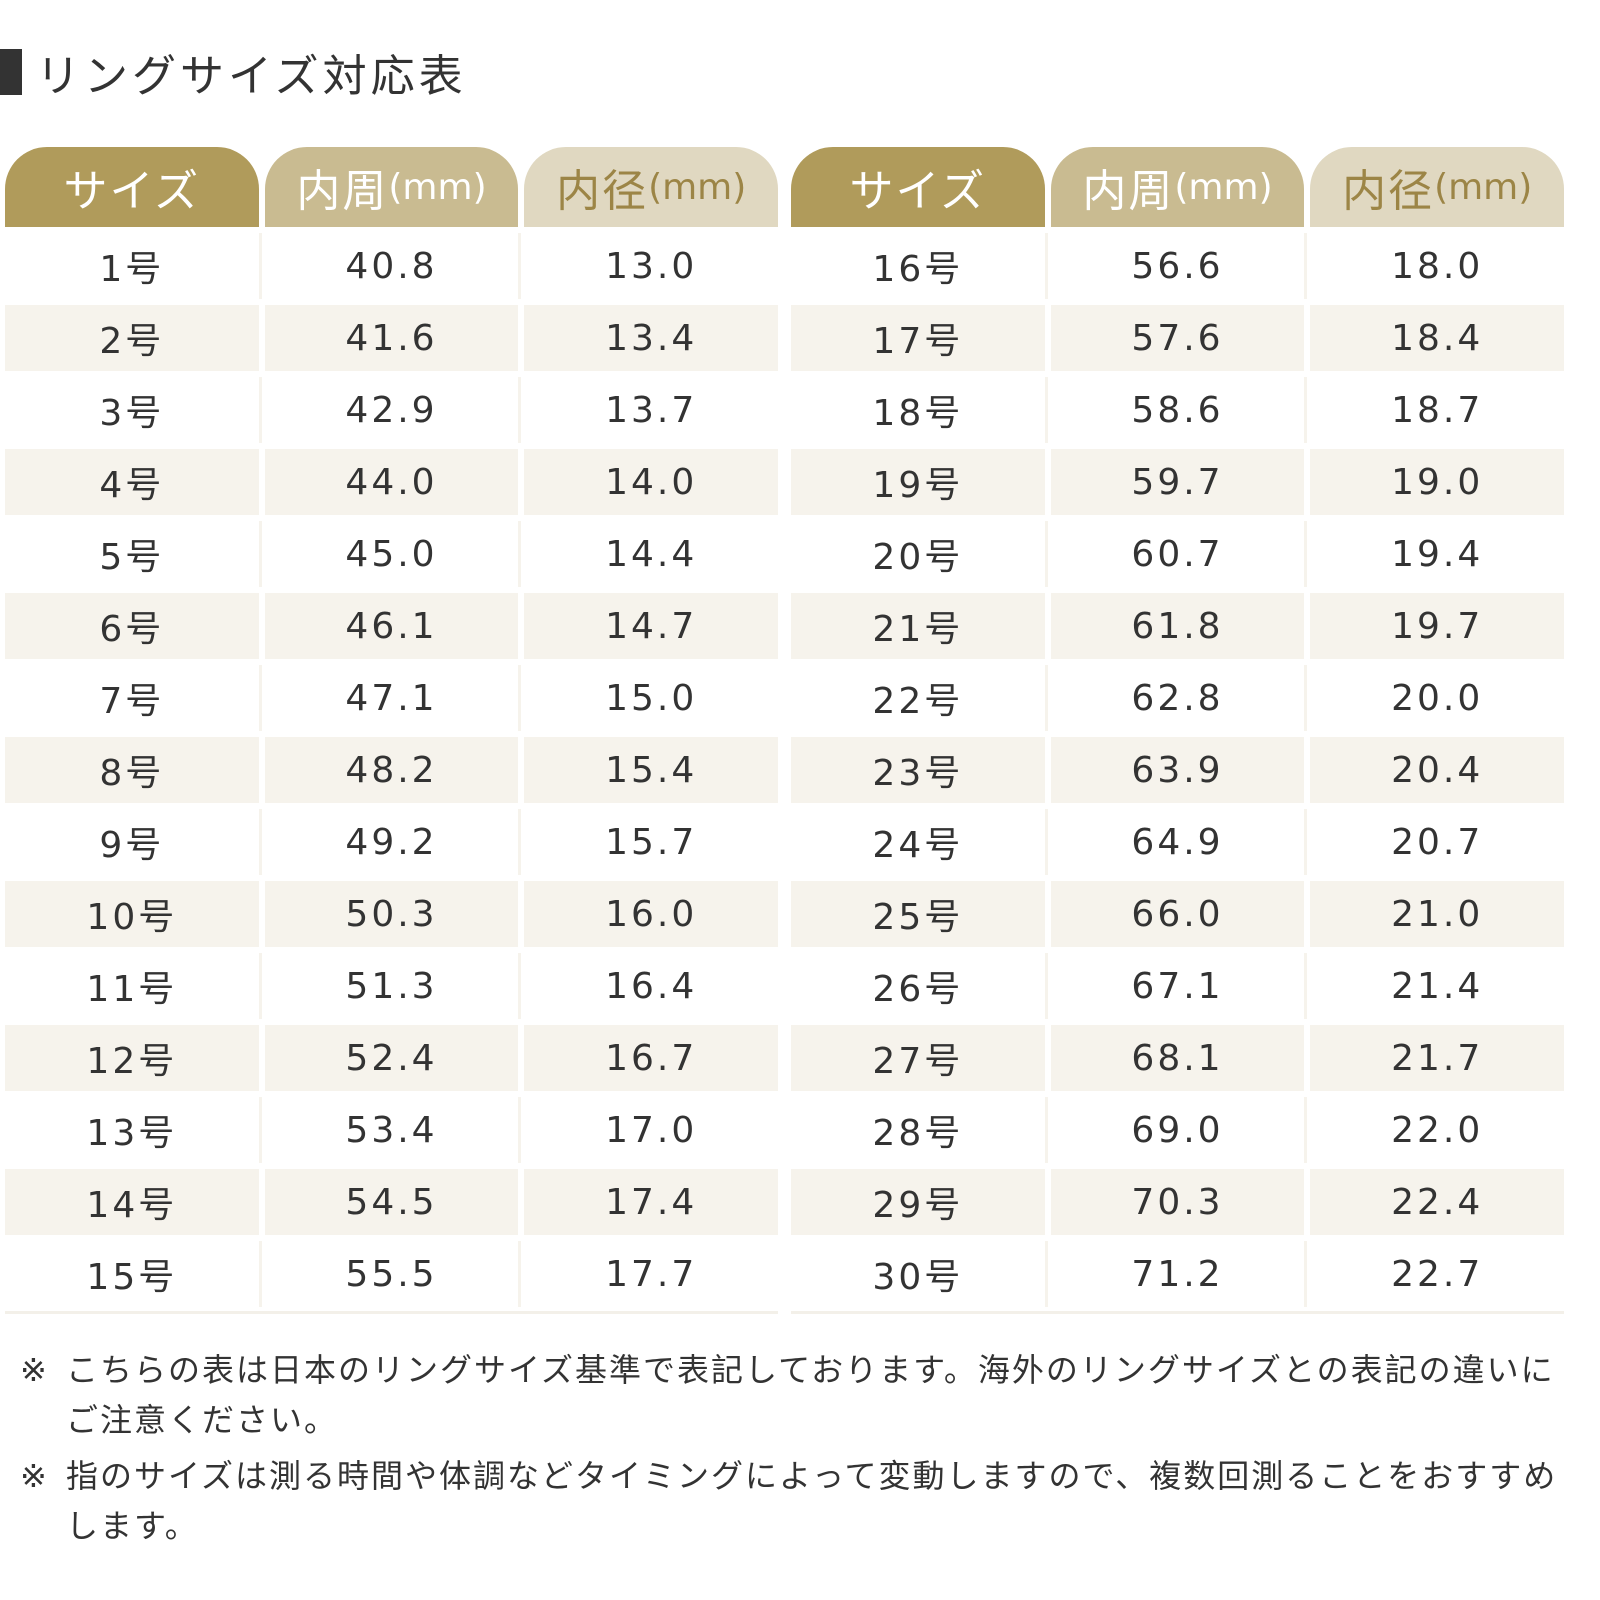 The image size is (1600, 1600). I want to click on cell-inner-circumference: 54.5, so click(391, 1202).